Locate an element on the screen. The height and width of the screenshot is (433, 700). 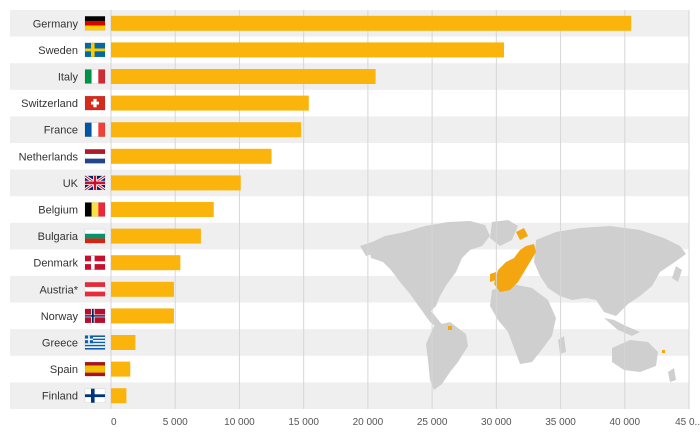
bar-belgium is located at coordinates (162, 209).